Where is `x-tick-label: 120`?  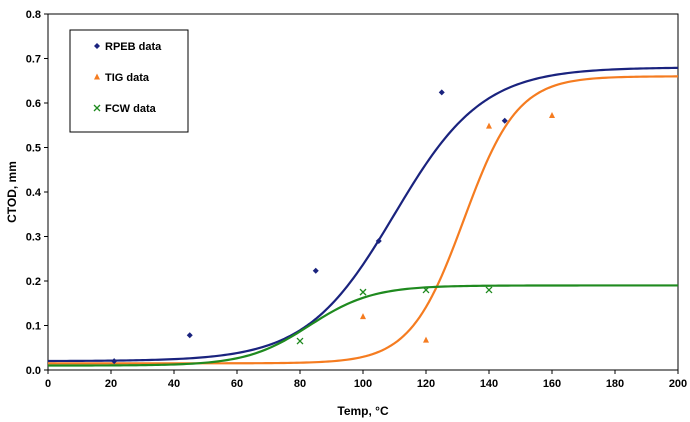 x-tick-label: 120 is located at coordinates (426, 384).